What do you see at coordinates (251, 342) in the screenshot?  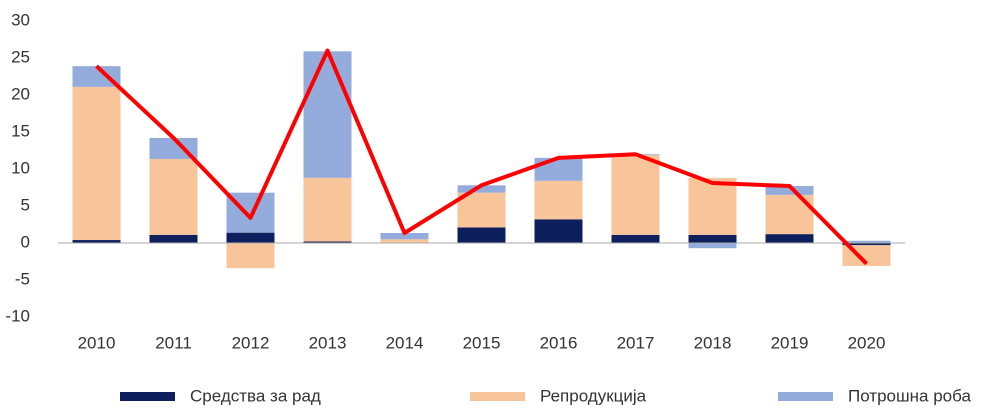 I see `x-tick-label: 2012` at bounding box center [251, 342].